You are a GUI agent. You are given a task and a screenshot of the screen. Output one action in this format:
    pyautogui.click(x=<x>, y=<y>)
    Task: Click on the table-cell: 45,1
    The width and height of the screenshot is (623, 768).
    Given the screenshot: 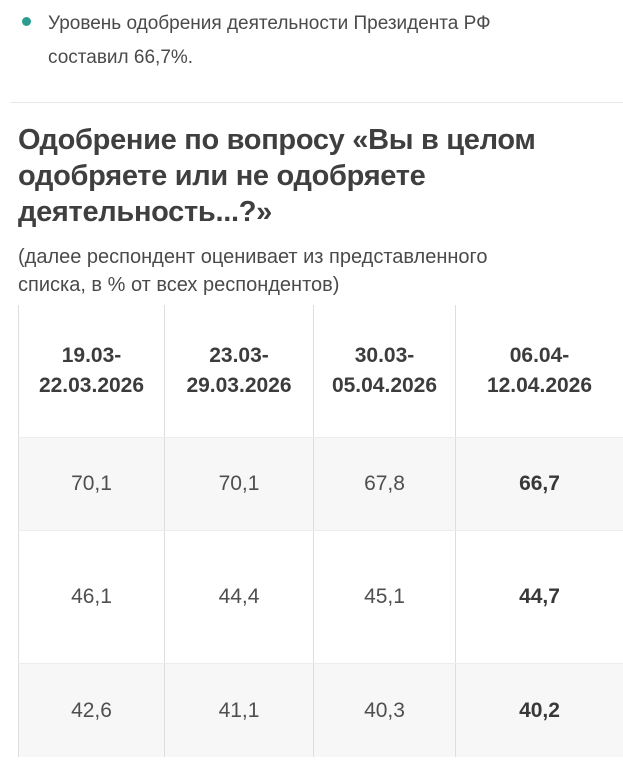 What is the action you would take?
    pyautogui.click(x=384, y=597)
    